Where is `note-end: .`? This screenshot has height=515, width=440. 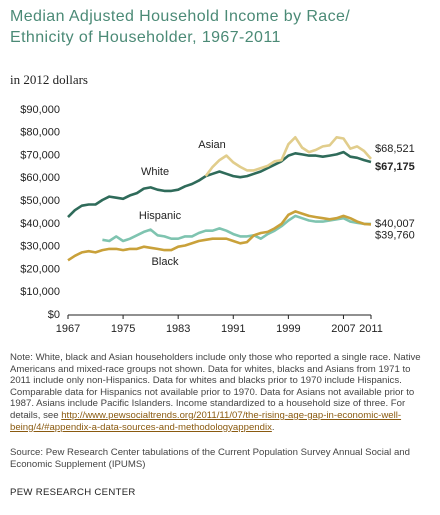
note-end: . is located at coordinates (273, 427).